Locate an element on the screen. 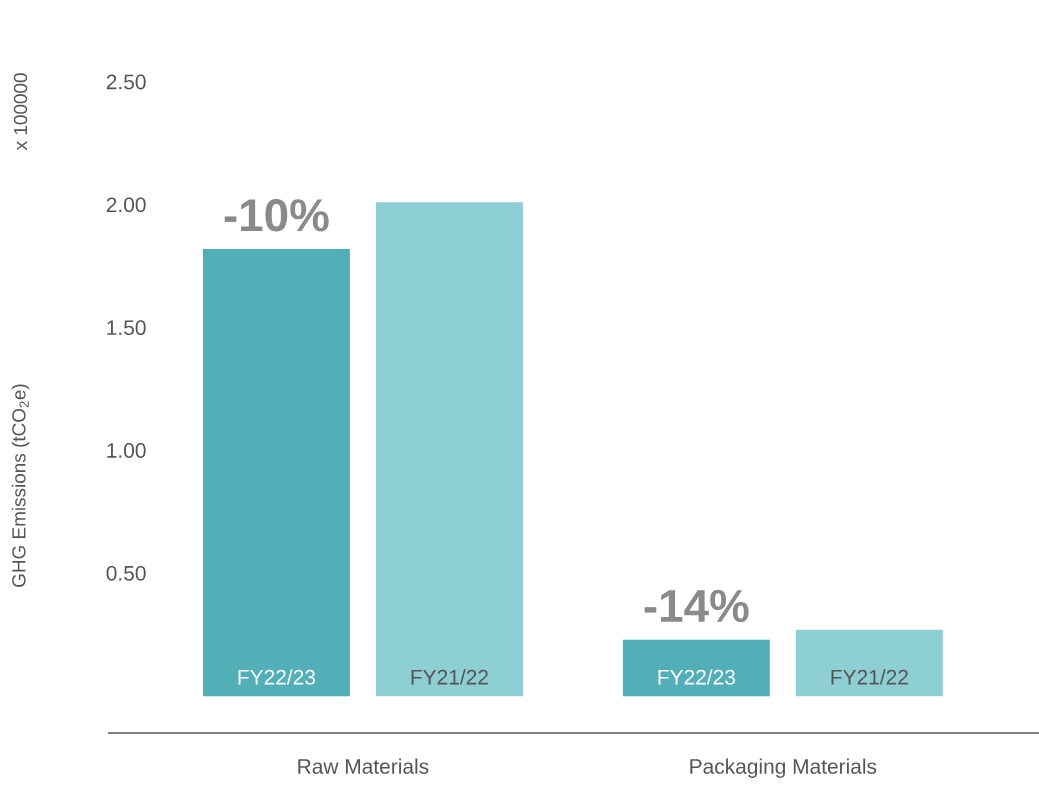  y-tick-label: 2.00 is located at coordinates (126, 205).